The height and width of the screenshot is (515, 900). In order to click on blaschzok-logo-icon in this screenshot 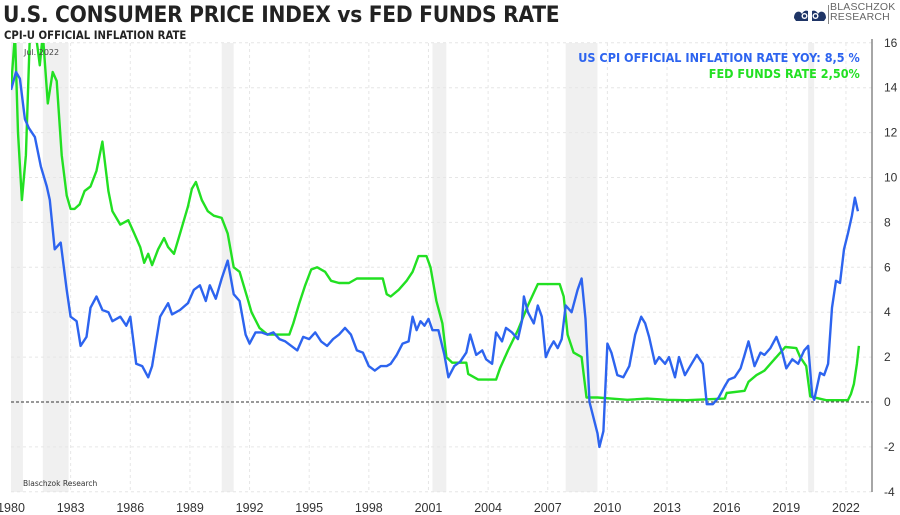, I will do `click(811, 14)`.